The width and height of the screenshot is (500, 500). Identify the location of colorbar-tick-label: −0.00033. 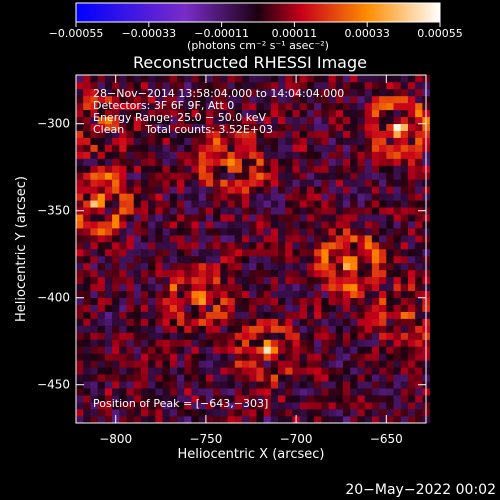
(148, 33).